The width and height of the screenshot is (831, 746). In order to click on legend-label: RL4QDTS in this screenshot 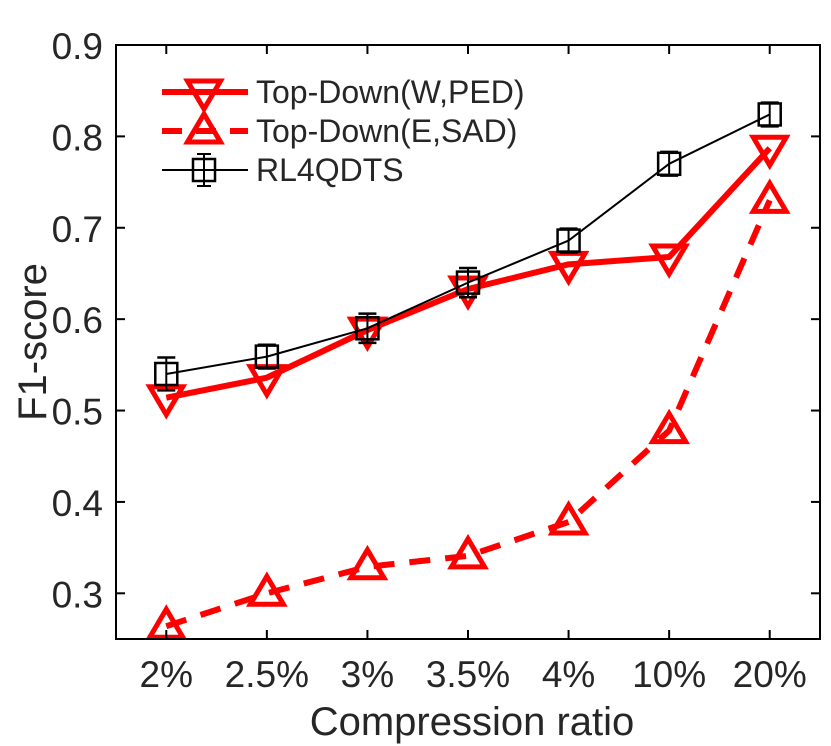, I will do `click(330, 170)`.